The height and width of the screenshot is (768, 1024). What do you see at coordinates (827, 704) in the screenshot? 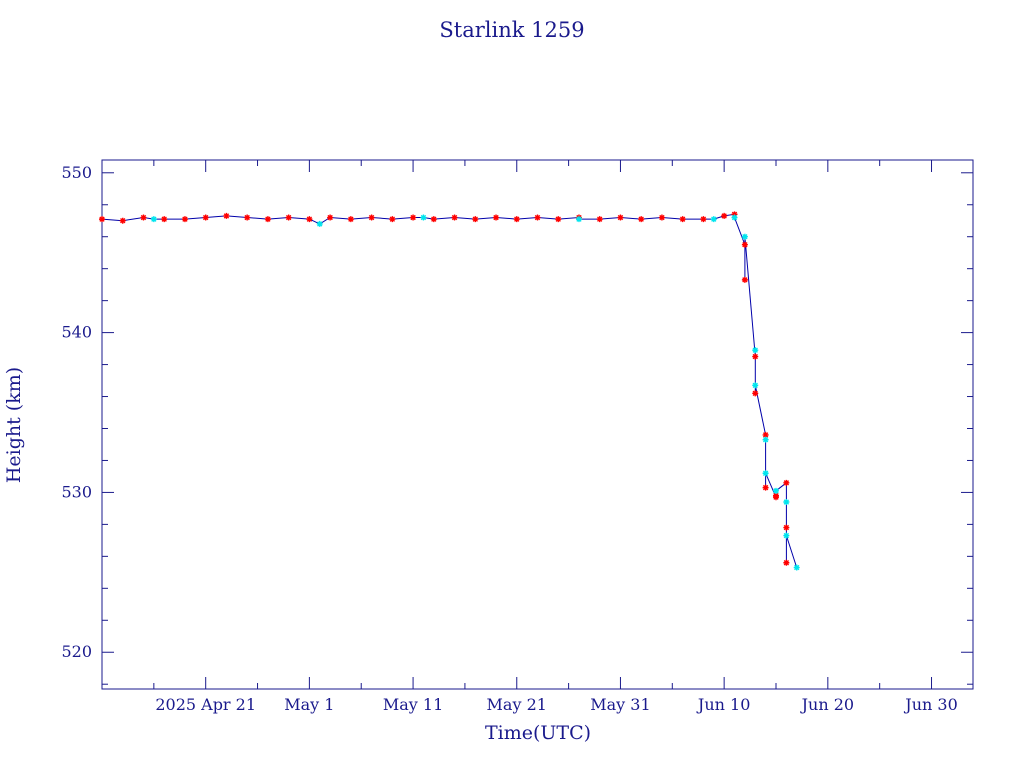
I see `x-tick-label: Jun 20` at bounding box center [827, 704].